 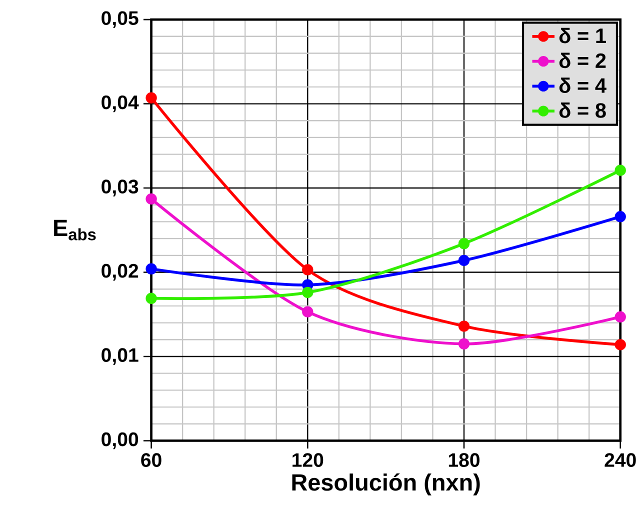 I want to click on x-tick-label: 60, so click(x=151, y=460).